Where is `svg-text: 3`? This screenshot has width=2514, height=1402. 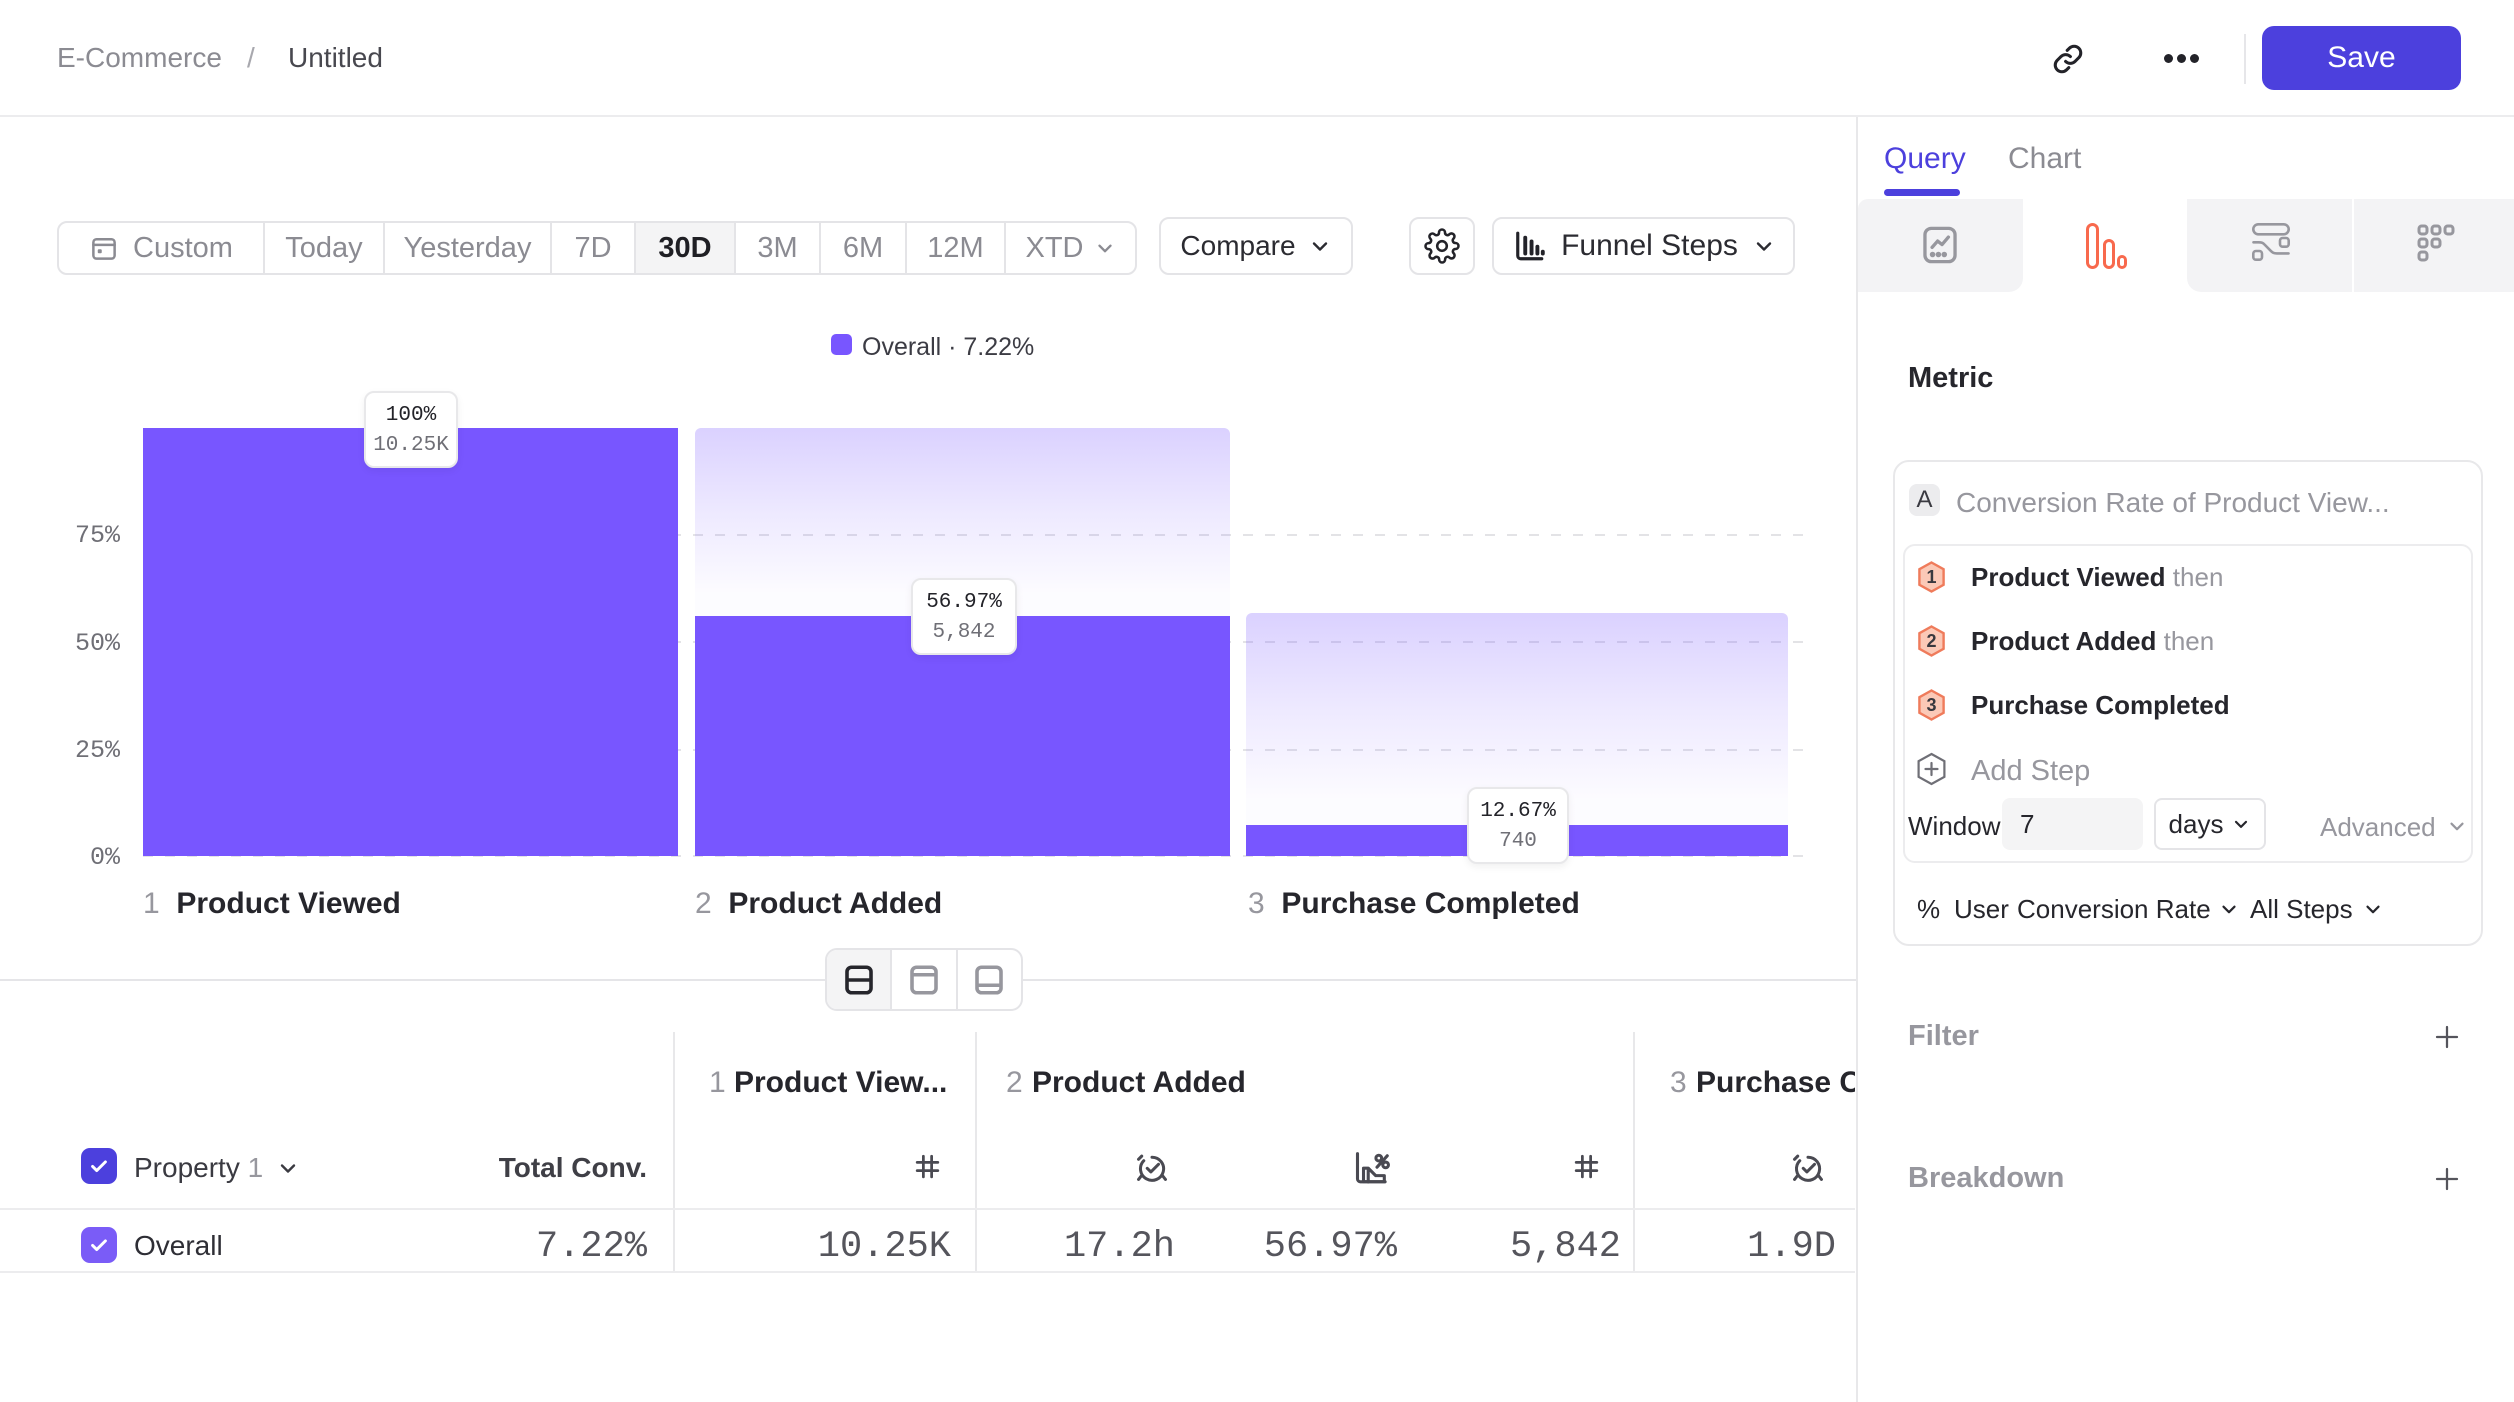
svg-text: 3 is located at coordinates (1931, 705).